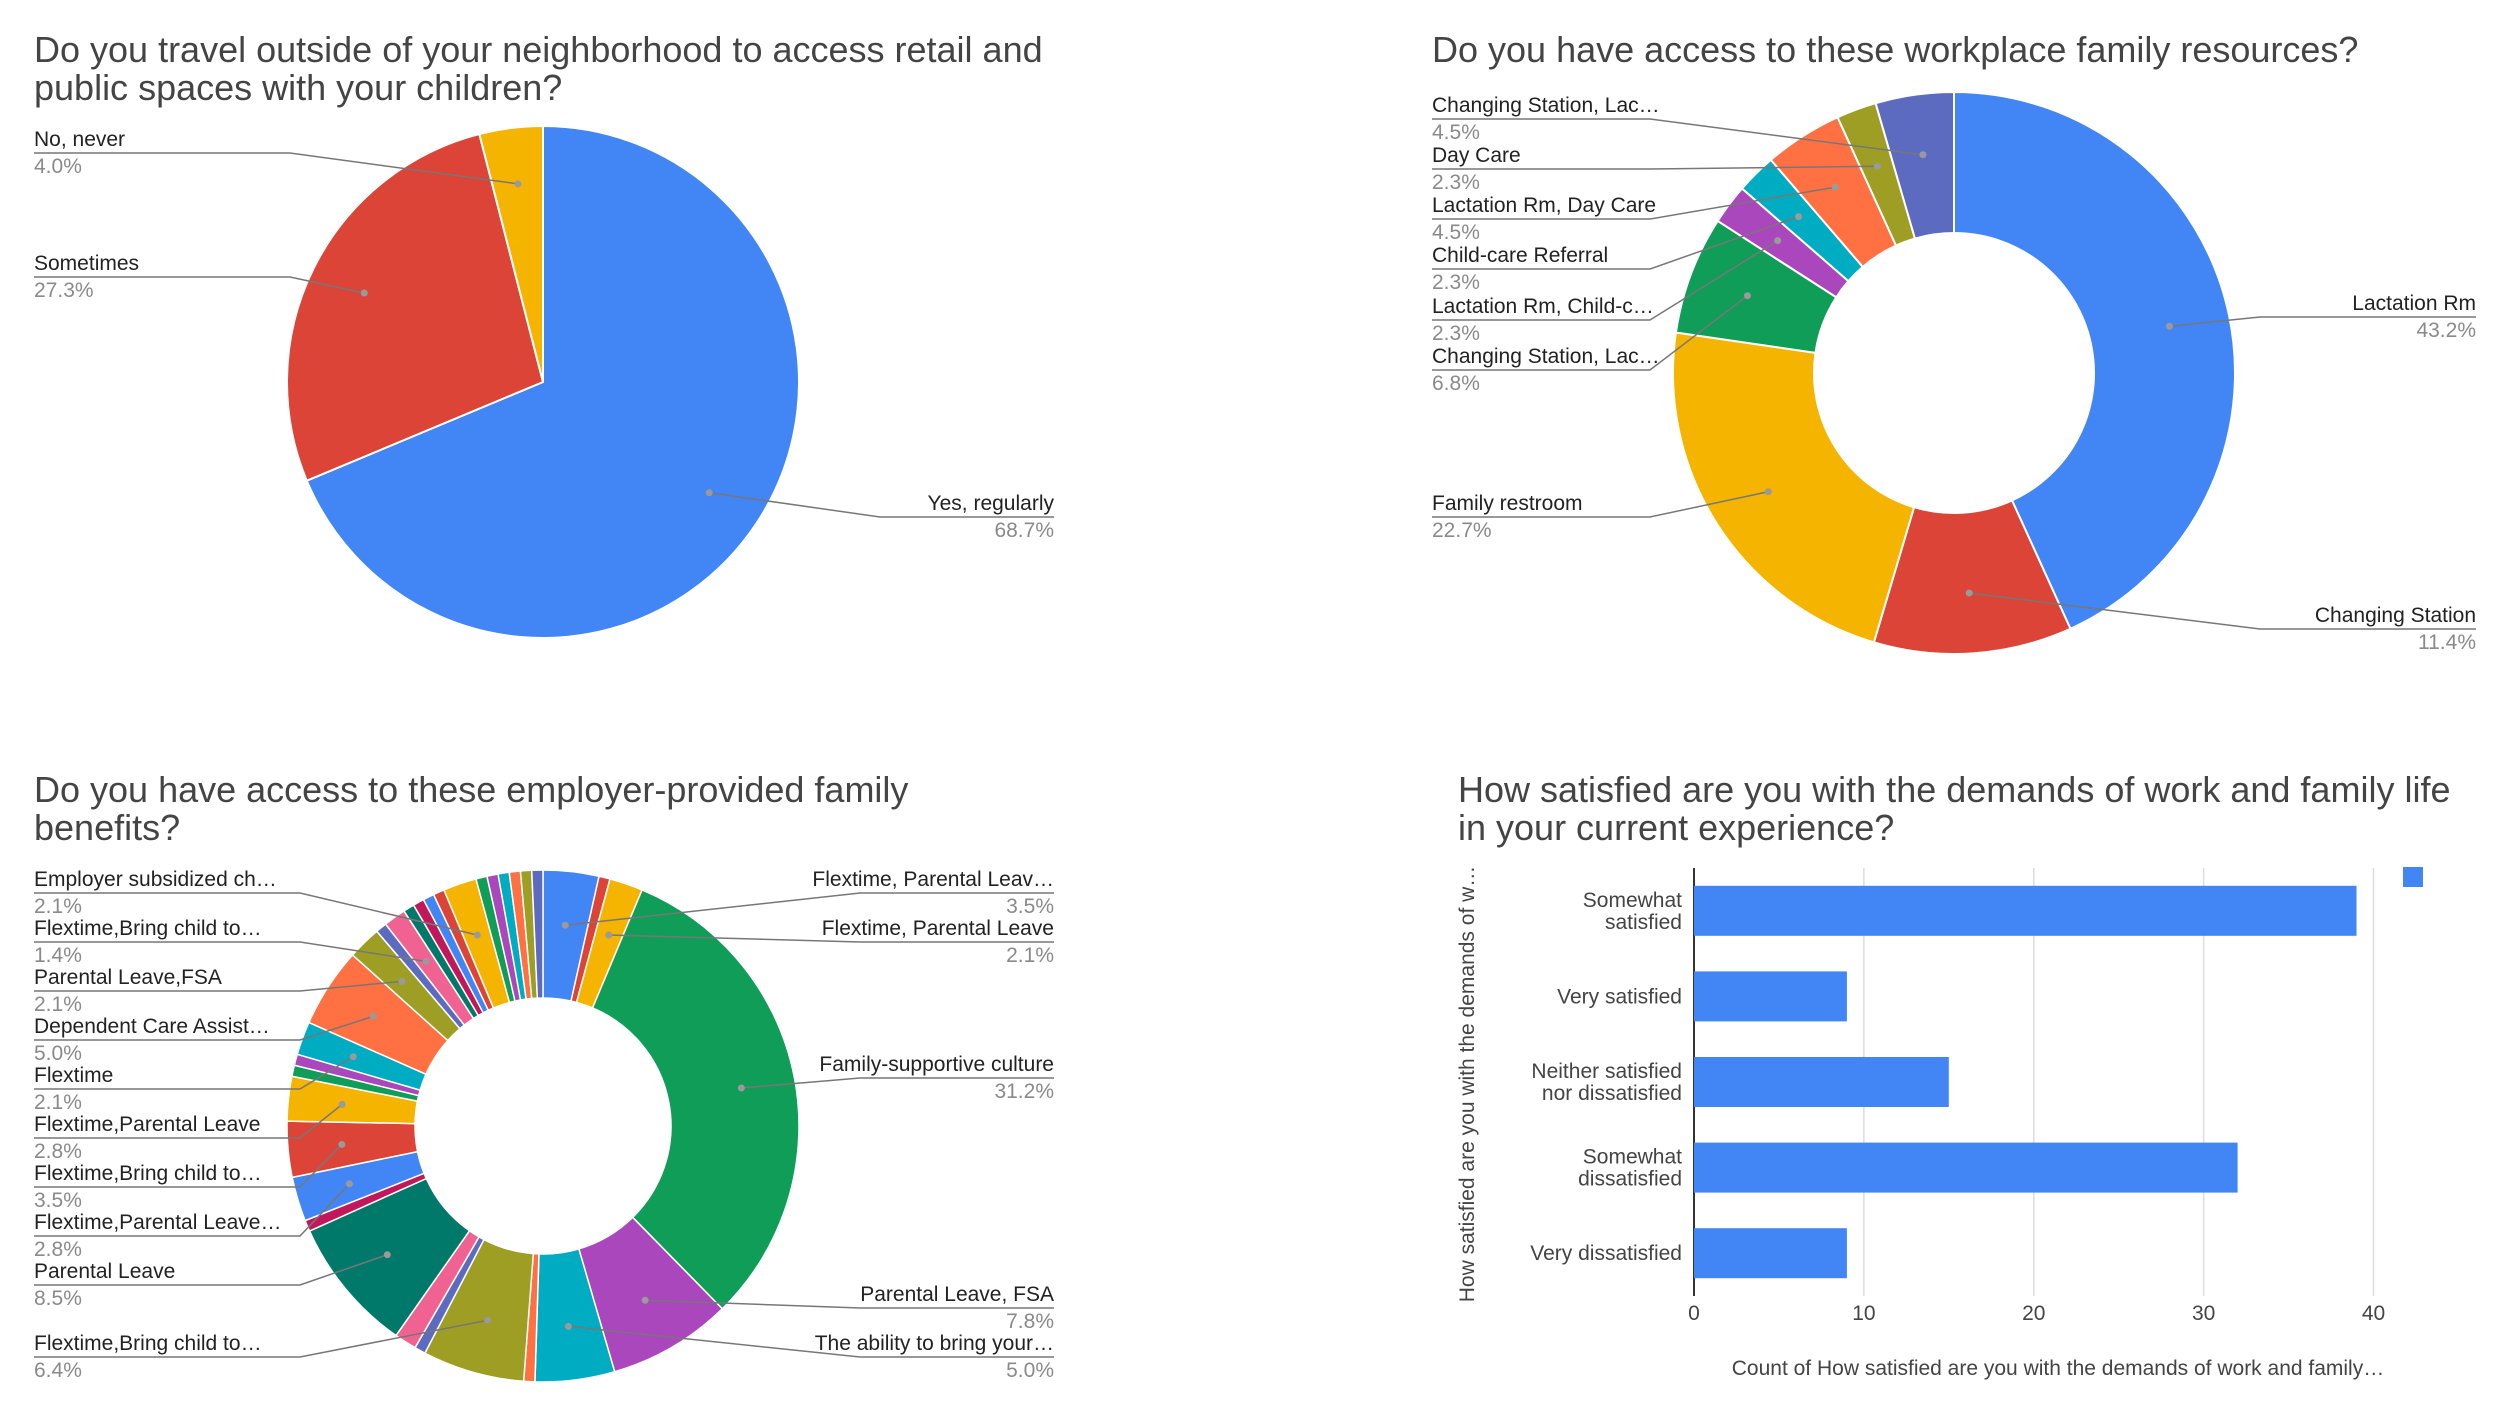 Image resolution: width=2500 pixels, height=1407 pixels. I want to click on slice-percent: 6.4%, so click(58, 1370).